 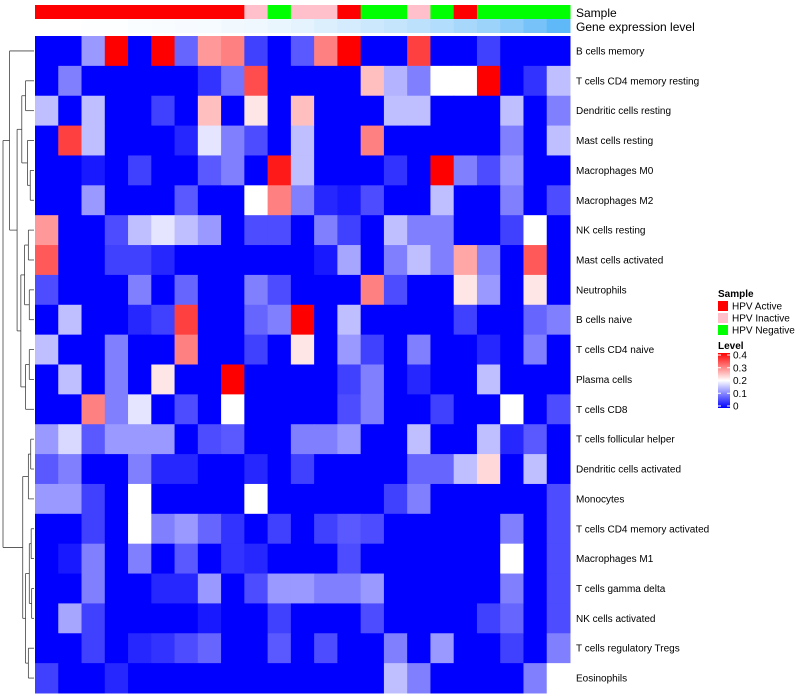 I want to click on row-label: Neutrophils, so click(x=601, y=290).